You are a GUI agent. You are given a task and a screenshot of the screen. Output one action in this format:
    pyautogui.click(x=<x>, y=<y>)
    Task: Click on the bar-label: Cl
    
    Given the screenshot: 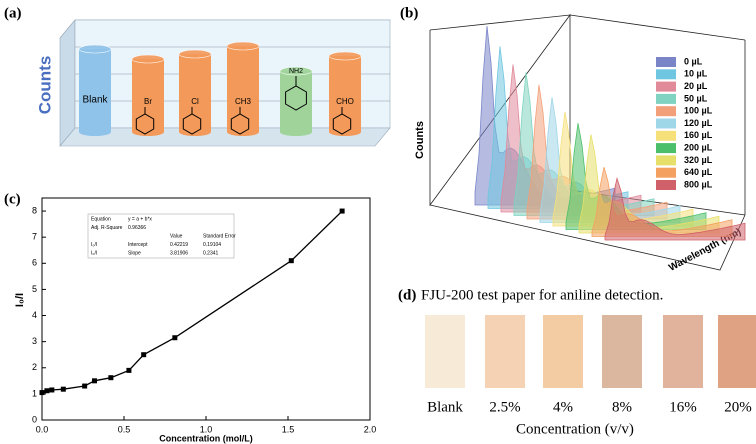 What is the action you would take?
    pyautogui.click(x=195, y=101)
    